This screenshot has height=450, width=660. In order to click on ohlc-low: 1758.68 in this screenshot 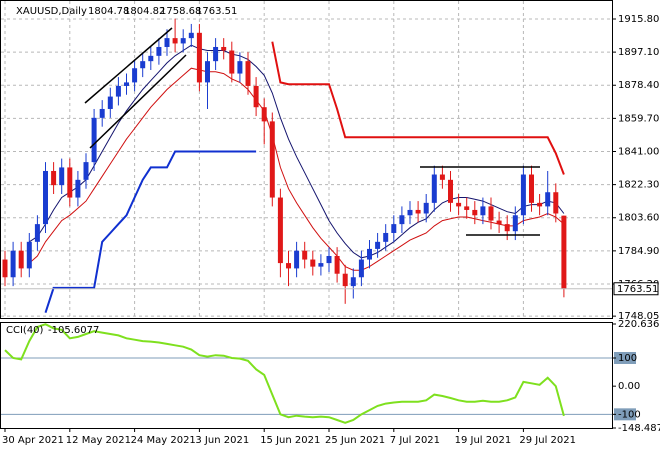, I will do `click(180, 11)`.